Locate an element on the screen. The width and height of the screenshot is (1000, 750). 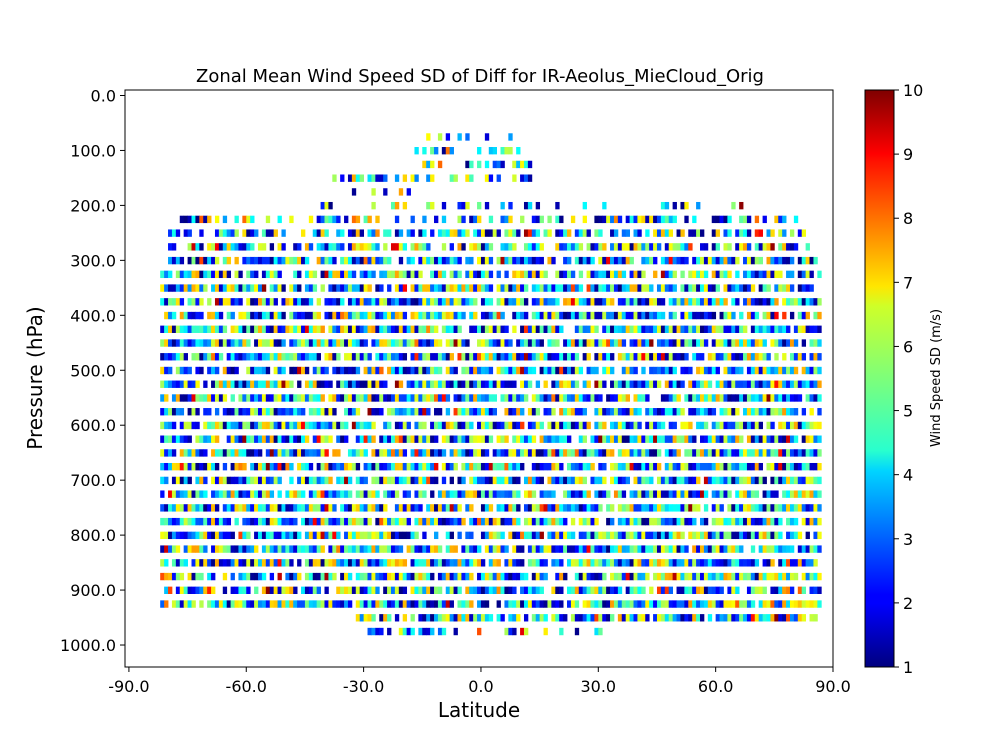
x-tick-label: 30.0 is located at coordinates (598, 686).